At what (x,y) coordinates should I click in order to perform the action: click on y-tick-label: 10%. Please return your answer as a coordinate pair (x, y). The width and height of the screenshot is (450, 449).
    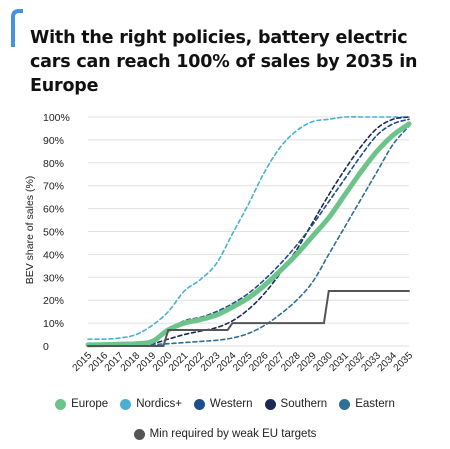
    Looking at the image, I should click on (53, 324).